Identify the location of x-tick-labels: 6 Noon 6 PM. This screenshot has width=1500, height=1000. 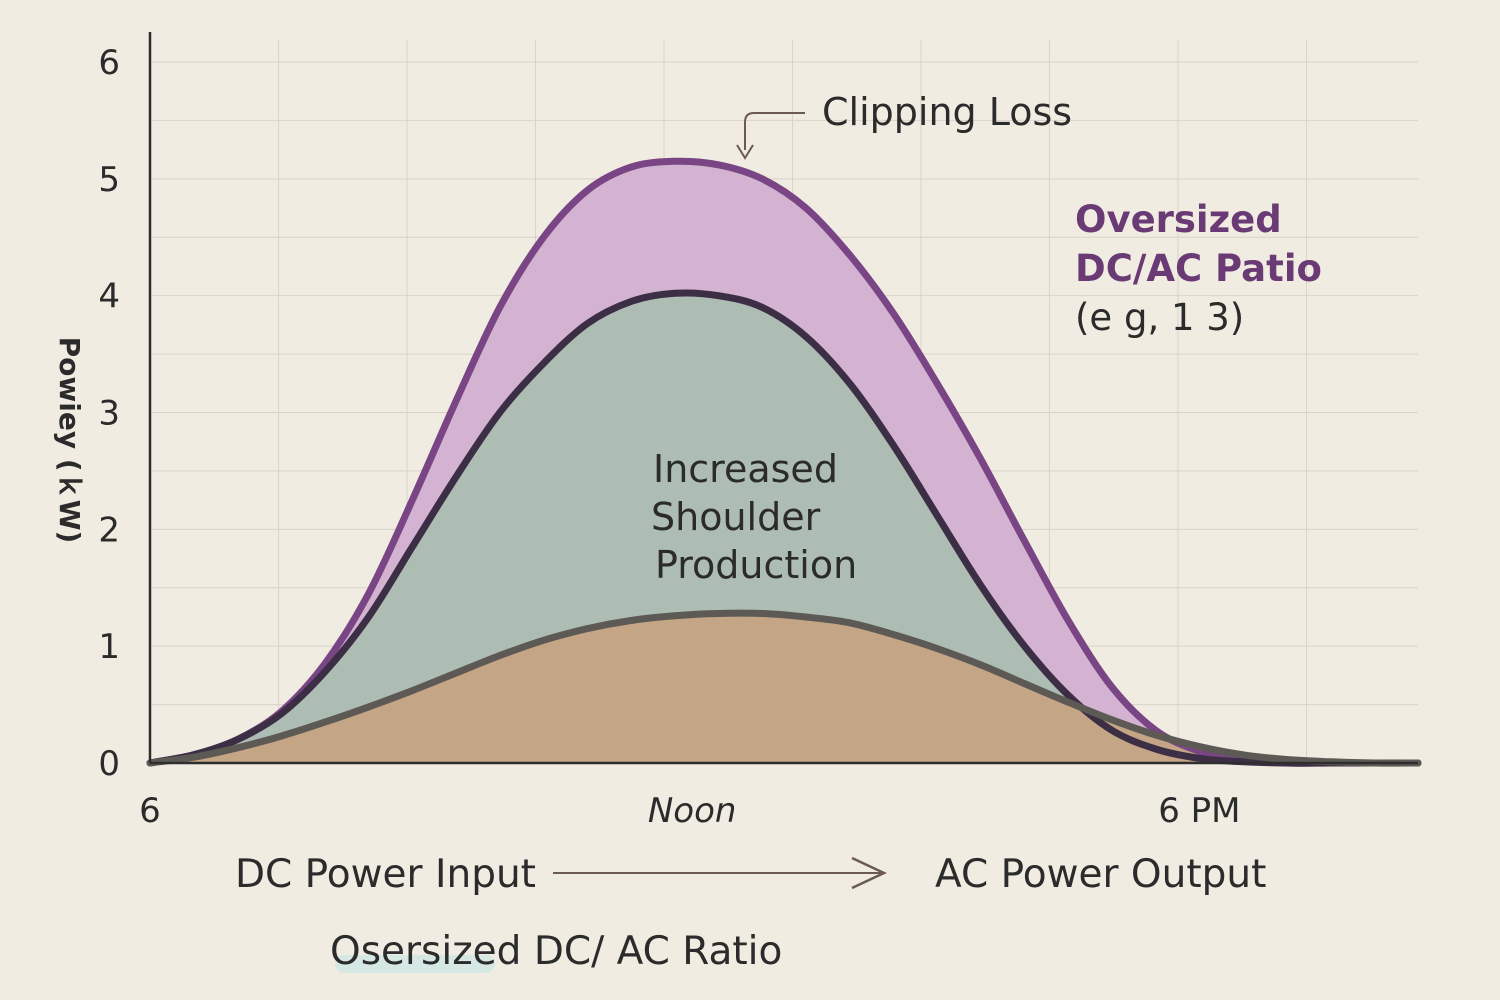
(689, 811).